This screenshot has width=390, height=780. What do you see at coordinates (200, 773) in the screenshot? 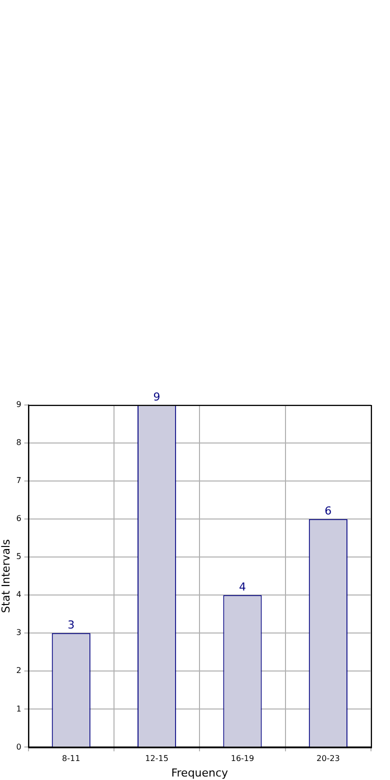
I see `x-axis-title: Frequency` at bounding box center [200, 773].